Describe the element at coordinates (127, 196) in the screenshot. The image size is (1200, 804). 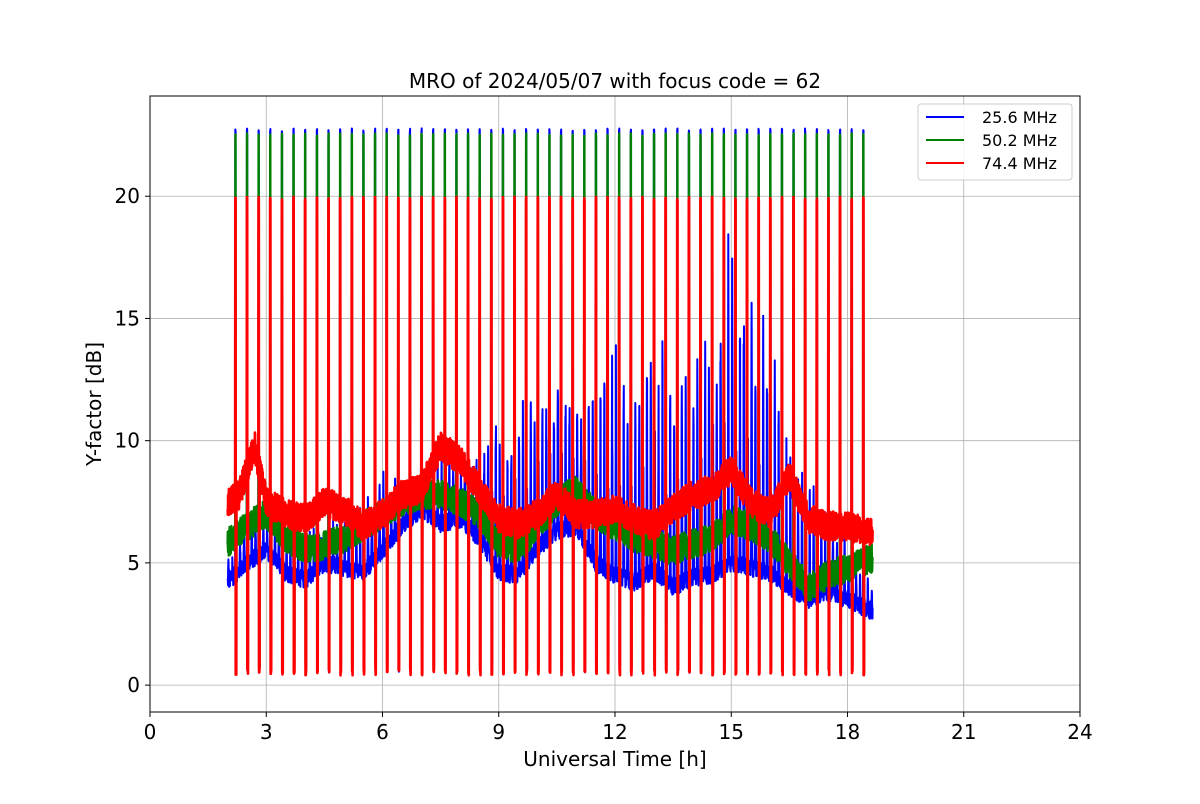
I see `y-tick-label: 20` at that location.